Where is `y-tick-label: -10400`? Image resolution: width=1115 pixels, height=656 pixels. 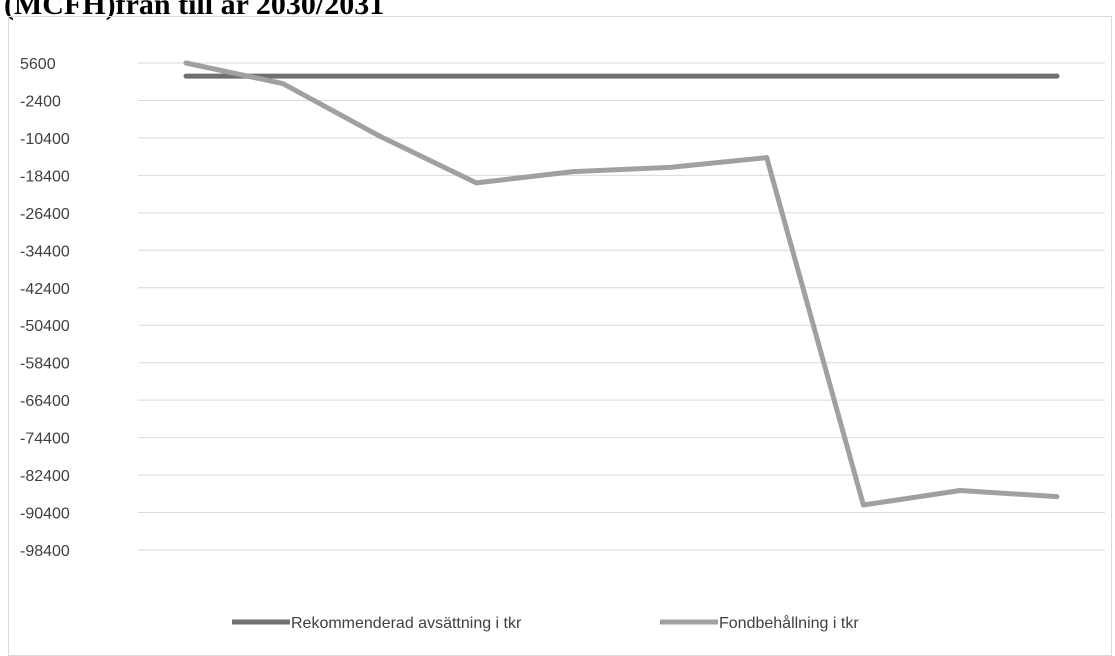 y-tick-label: -10400 is located at coordinates (45, 139).